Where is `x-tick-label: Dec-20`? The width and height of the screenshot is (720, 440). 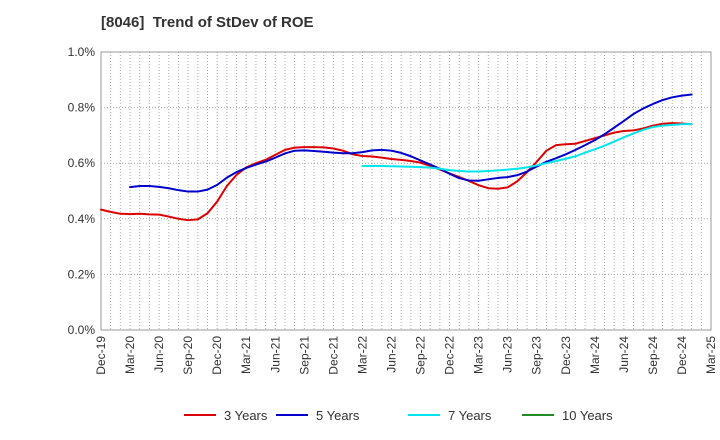 x-tick-label: Dec-20 is located at coordinates (217, 355).